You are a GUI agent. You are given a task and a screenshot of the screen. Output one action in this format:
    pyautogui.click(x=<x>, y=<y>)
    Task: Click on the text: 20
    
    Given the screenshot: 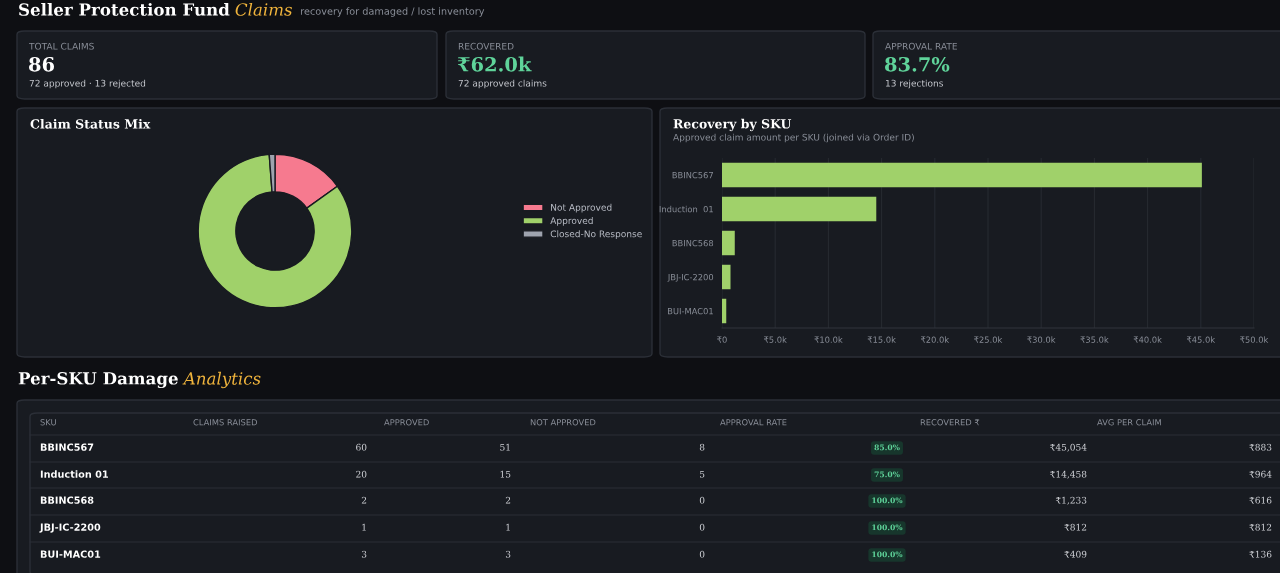 What is the action you would take?
    pyautogui.click(x=361, y=474)
    